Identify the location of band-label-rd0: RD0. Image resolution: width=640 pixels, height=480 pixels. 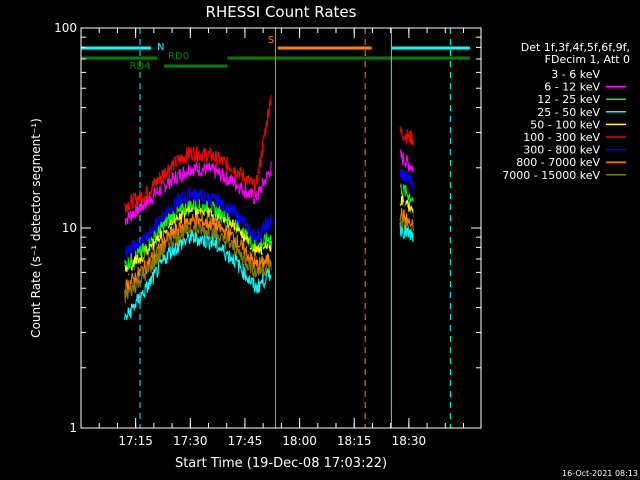
(178, 56).